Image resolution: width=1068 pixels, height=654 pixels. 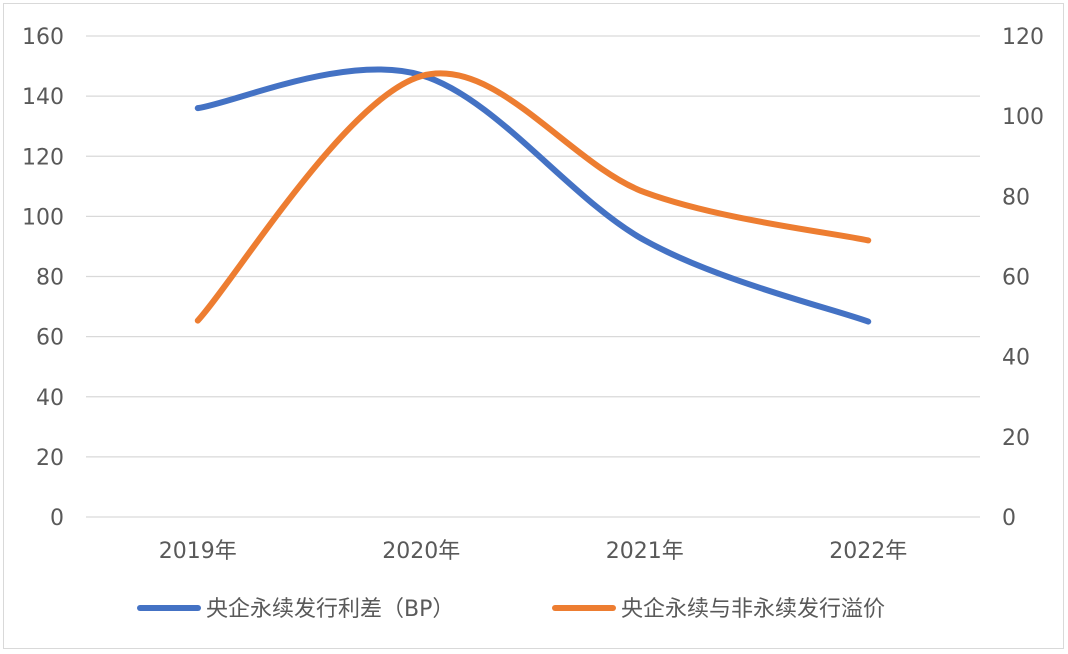 What do you see at coordinates (43, 97) in the screenshot?
I see `left-y-tick-label: 140` at bounding box center [43, 97].